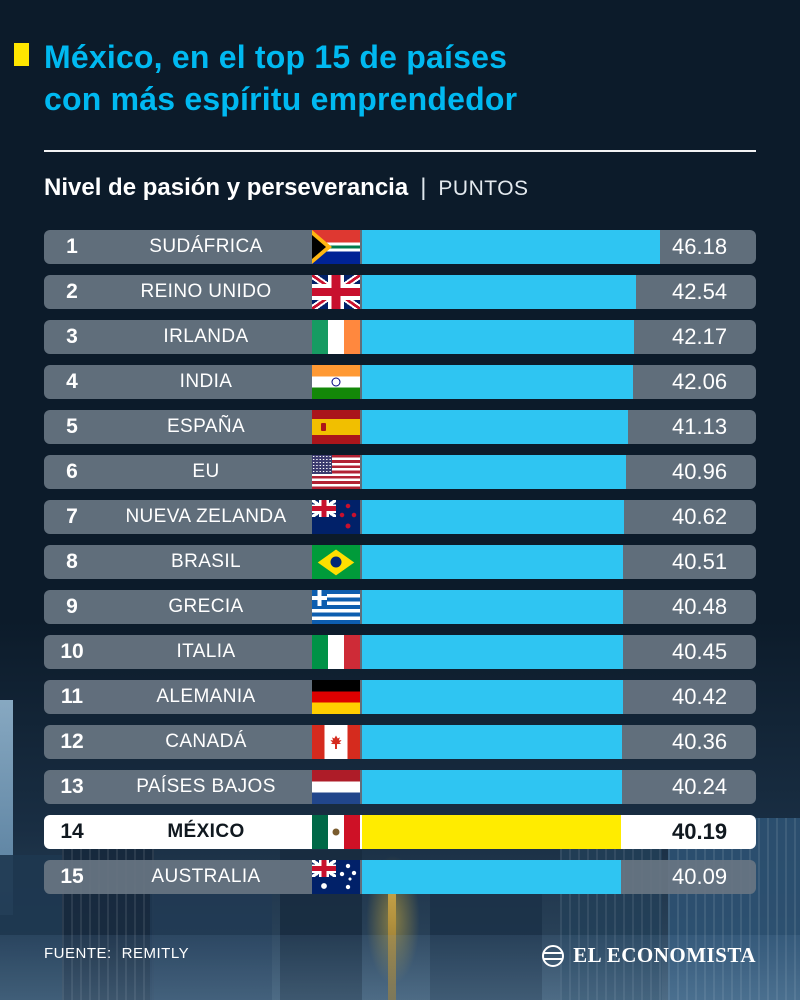 Image resolution: width=800 pixels, height=1000 pixels. I want to click on rank-label: 6, so click(72, 472).